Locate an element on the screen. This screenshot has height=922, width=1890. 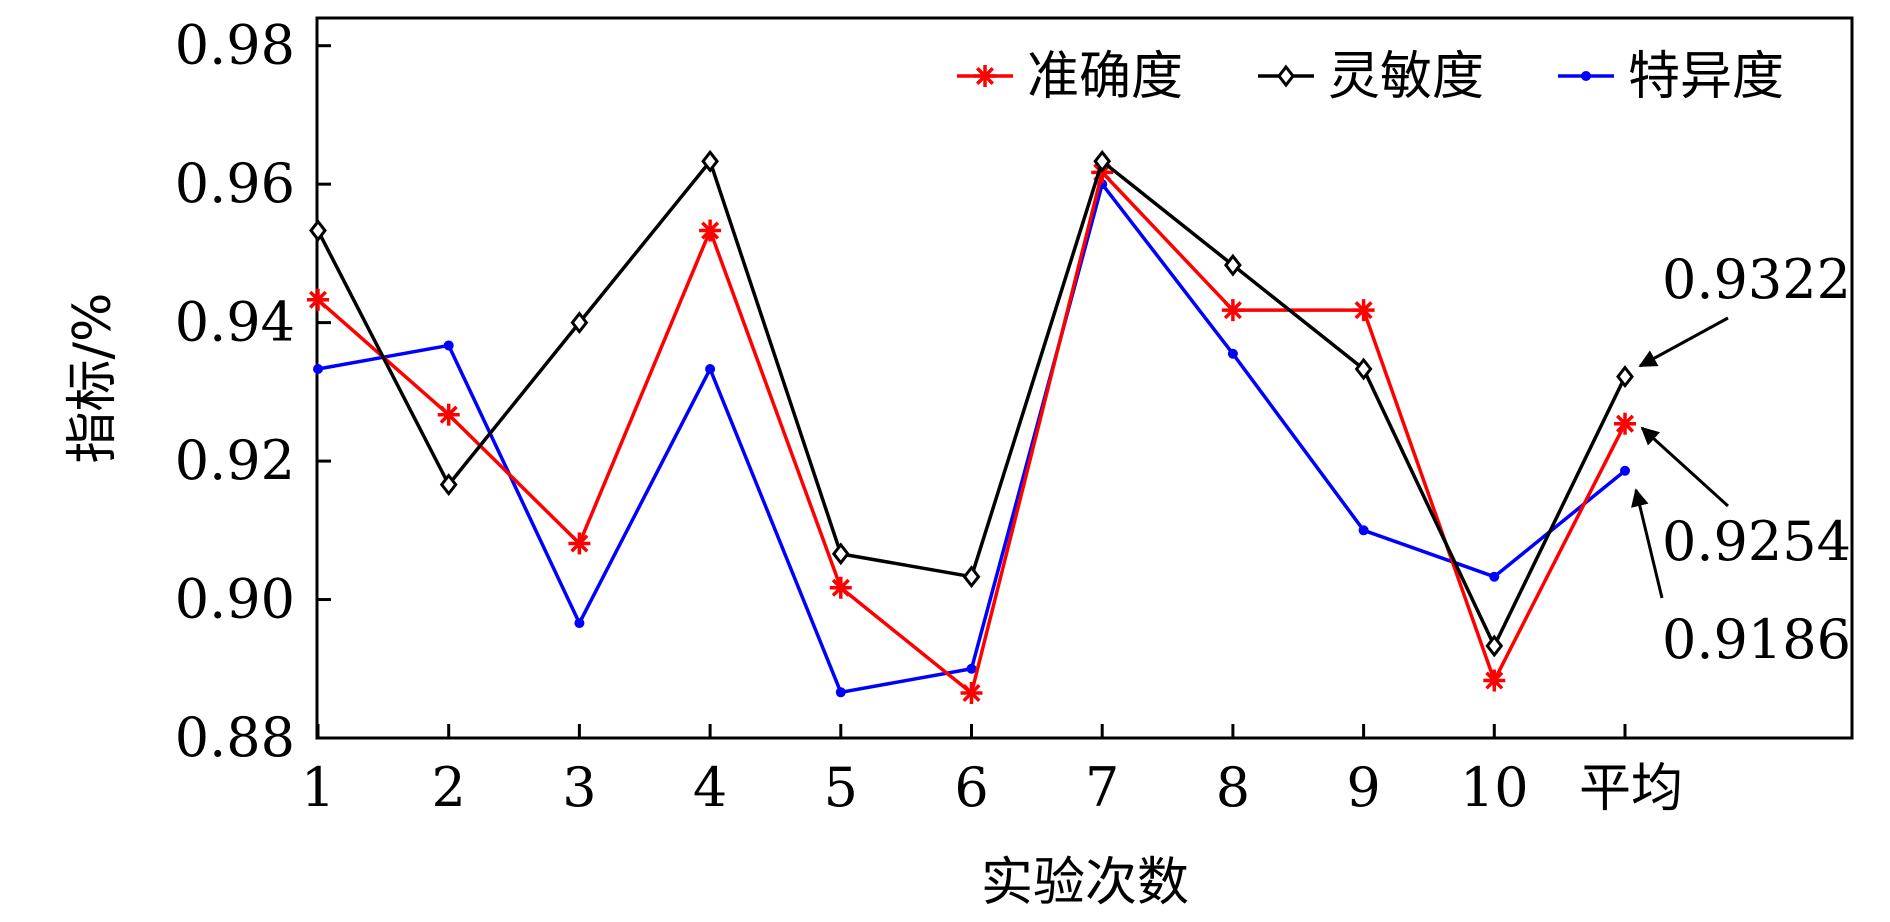
y-tick-label: 0.94 is located at coordinates (235, 322).